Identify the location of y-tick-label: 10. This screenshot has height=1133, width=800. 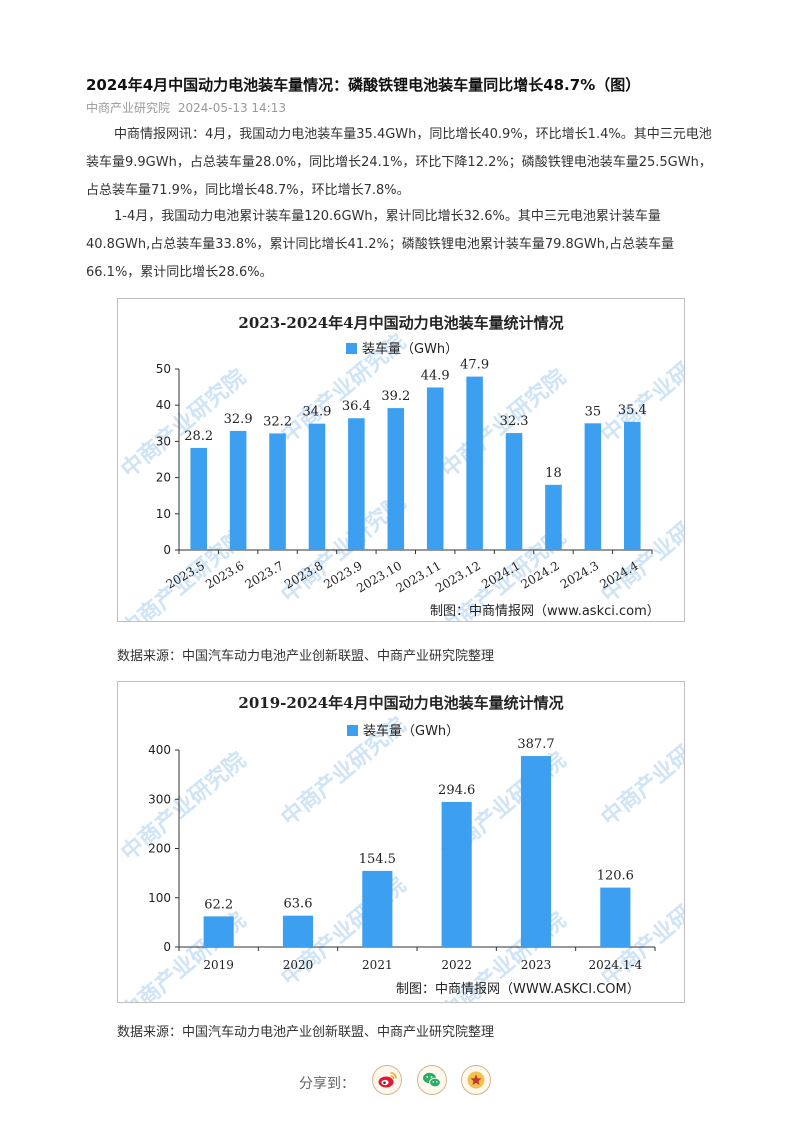
(163, 514).